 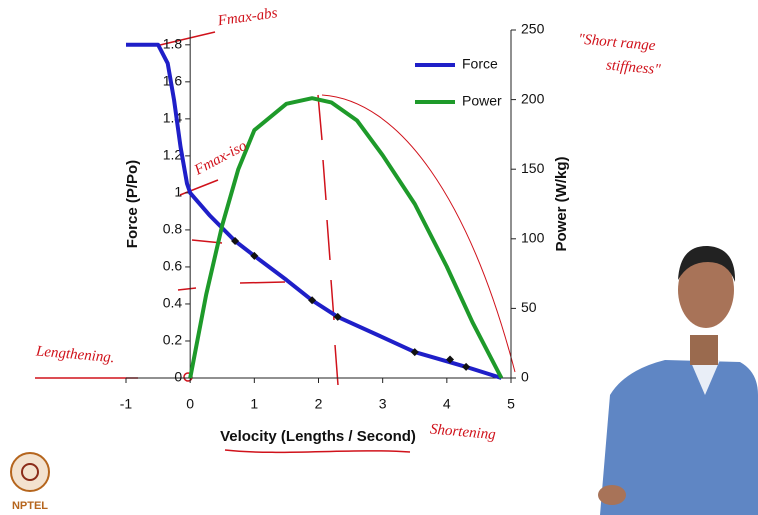 What do you see at coordinates (525, 377) in the screenshot?
I see `y2-tick-label: 0` at bounding box center [525, 377].